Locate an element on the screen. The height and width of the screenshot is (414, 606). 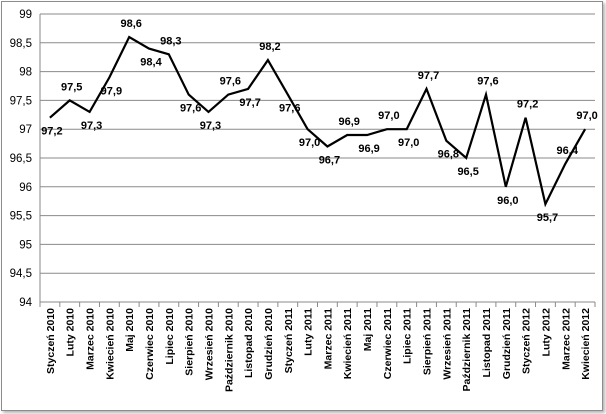
data-label: 96,8 is located at coordinates (448, 155).